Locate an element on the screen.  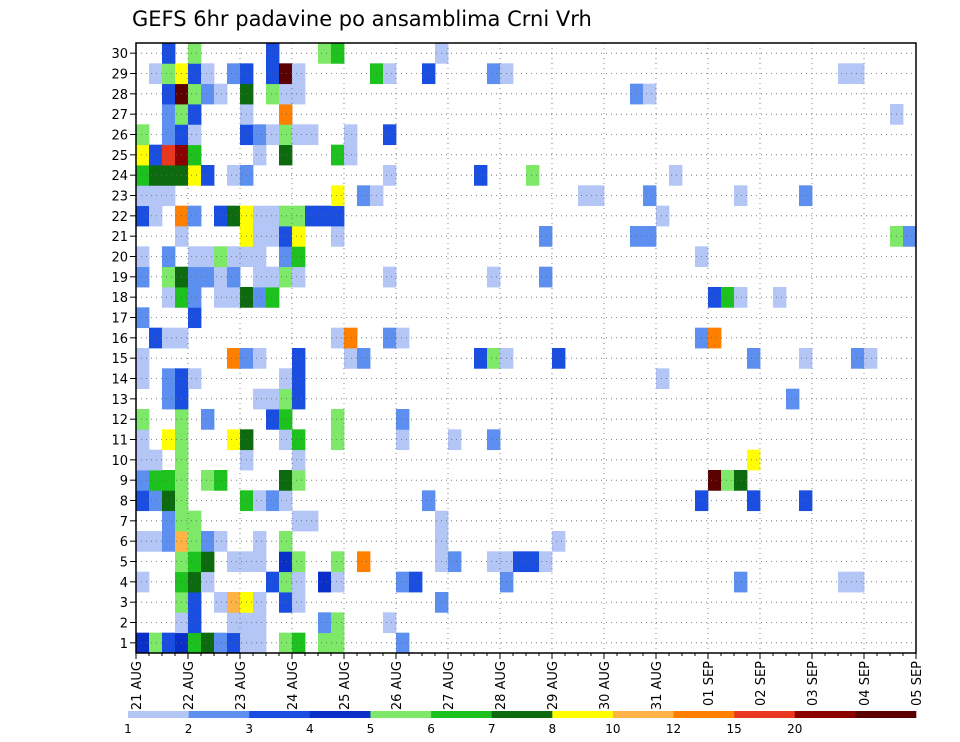
y-tick-label: 11 is located at coordinates (119, 441).